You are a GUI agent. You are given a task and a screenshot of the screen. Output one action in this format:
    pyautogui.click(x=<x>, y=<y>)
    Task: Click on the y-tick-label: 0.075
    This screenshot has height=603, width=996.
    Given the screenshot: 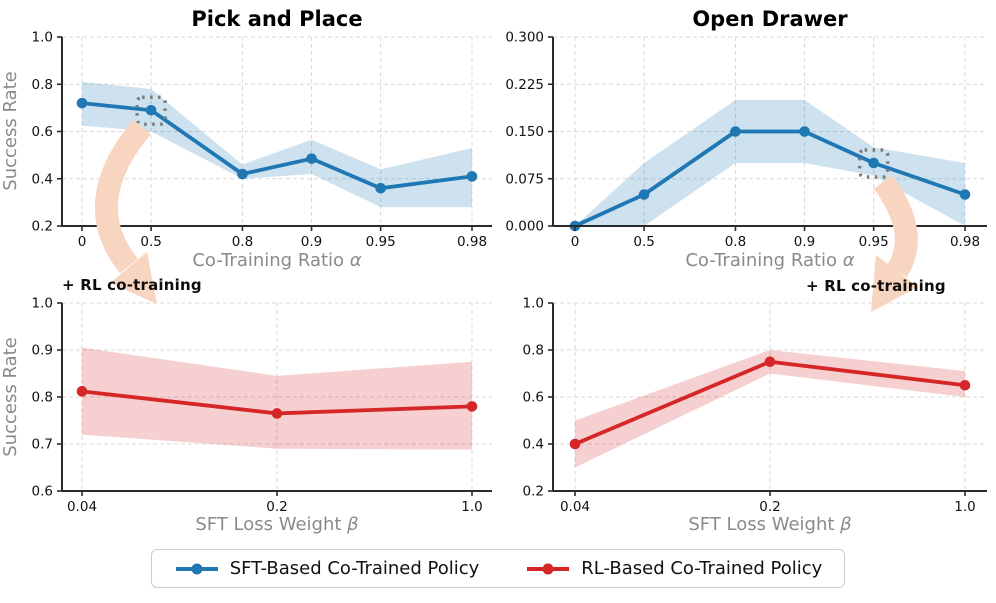 What is the action you would take?
    pyautogui.click(x=524, y=179)
    